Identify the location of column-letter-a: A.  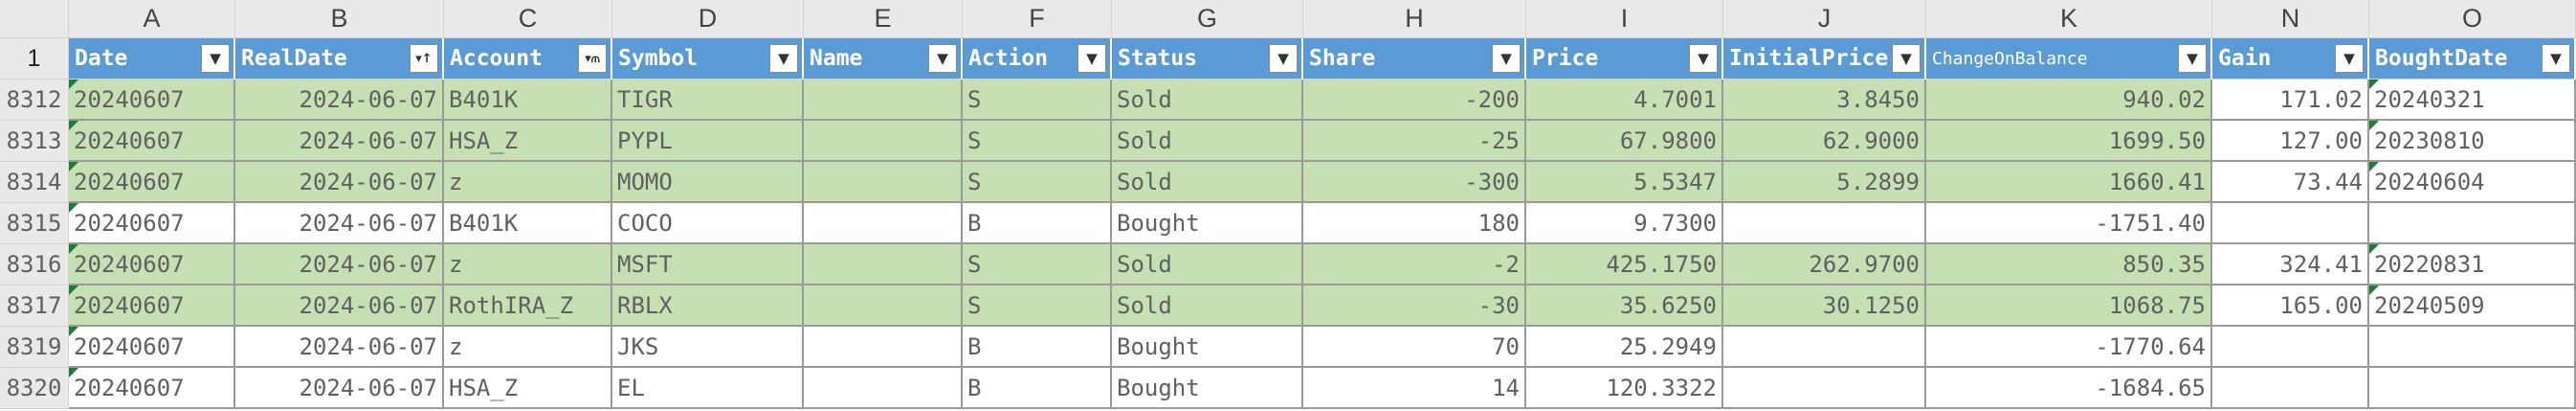
(152, 19).